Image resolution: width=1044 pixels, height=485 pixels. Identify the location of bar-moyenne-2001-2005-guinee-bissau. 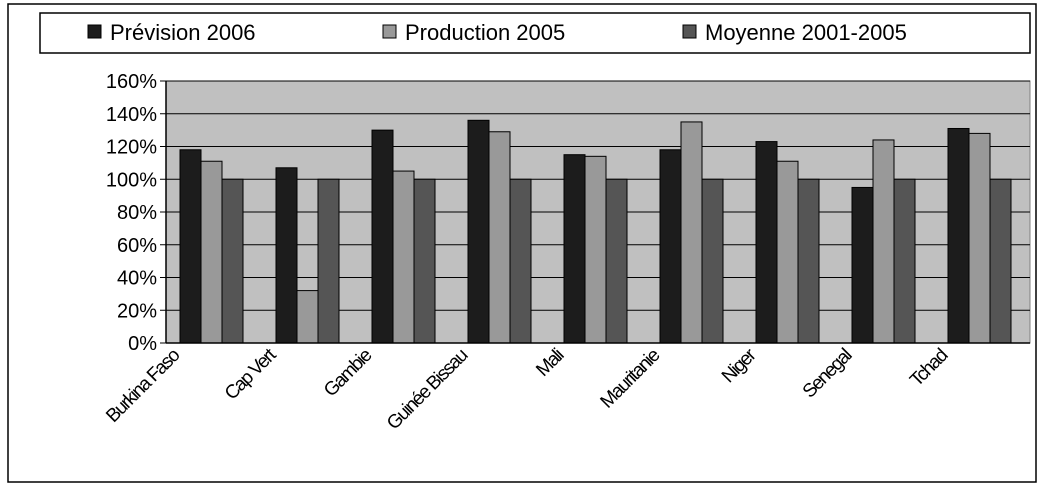
(520, 261).